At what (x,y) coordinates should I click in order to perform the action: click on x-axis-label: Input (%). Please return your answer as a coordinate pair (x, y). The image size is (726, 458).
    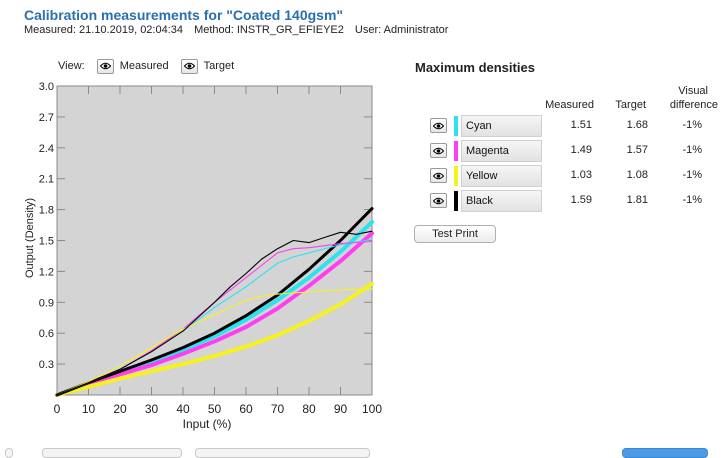
    Looking at the image, I should click on (207, 424).